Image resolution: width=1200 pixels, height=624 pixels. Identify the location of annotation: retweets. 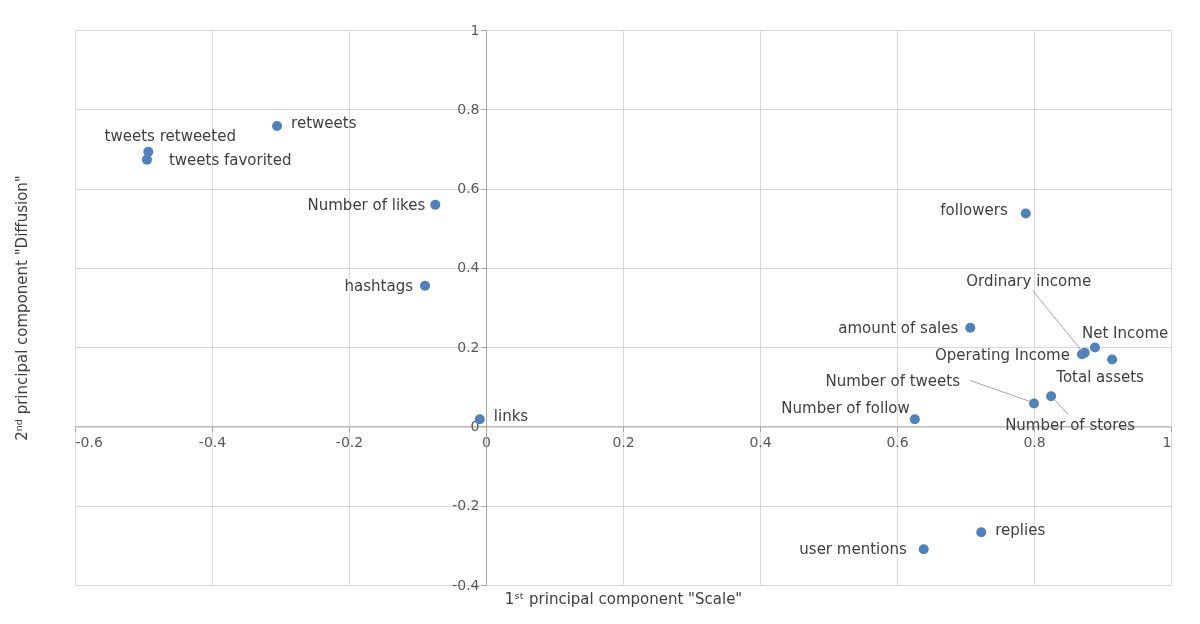
(324, 122).